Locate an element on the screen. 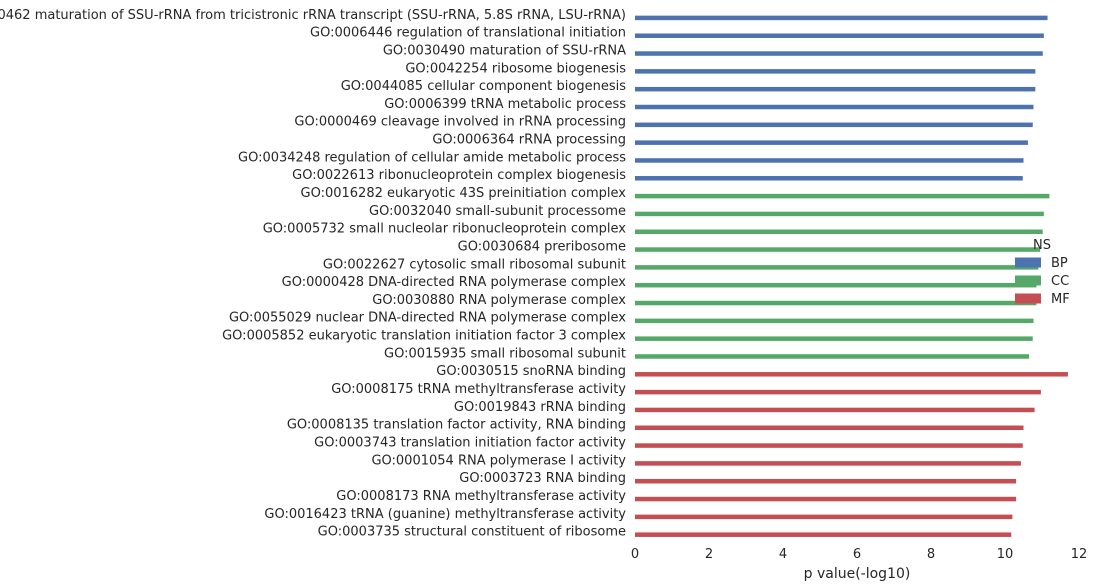  y-tick-label: GO:0019843 rRNA binding is located at coordinates (540, 407).